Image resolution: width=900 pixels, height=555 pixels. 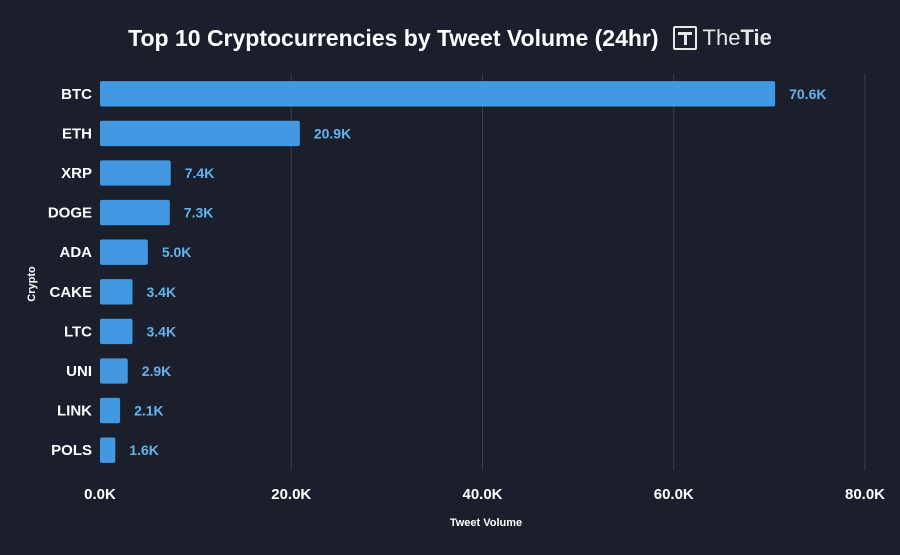 What do you see at coordinates (76, 252) in the screenshot?
I see `y-tick-label: ADA` at bounding box center [76, 252].